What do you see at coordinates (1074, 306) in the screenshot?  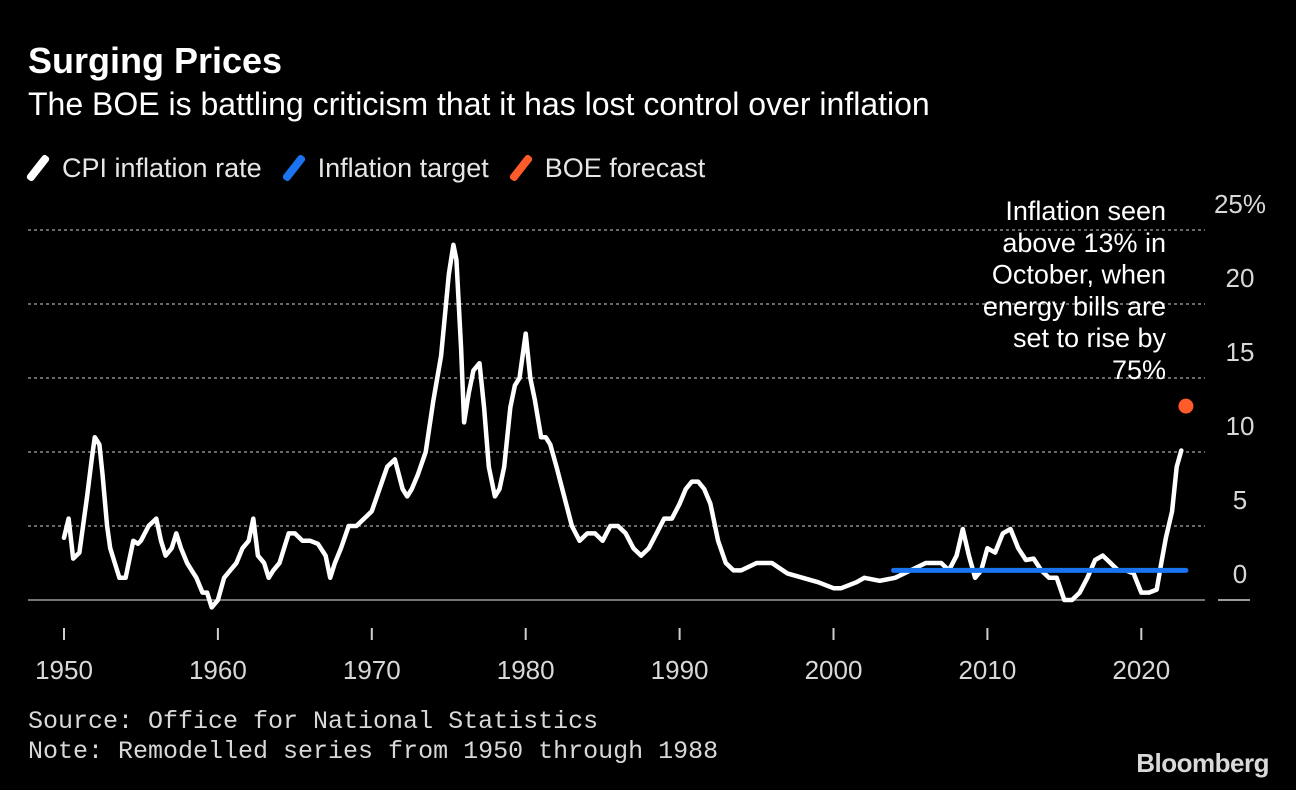 I see `annotation-line-4: energy bills are` at bounding box center [1074, 306].